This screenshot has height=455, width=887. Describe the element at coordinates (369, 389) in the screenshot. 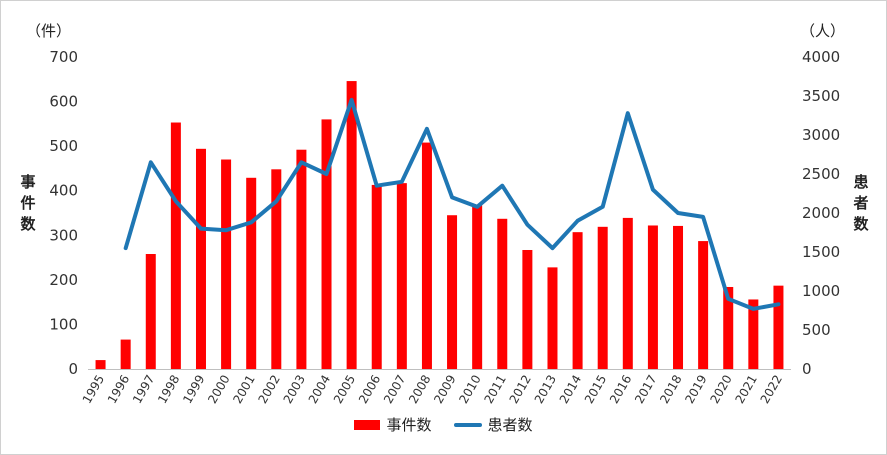

I see `x-tick-label: 2006` at that location.